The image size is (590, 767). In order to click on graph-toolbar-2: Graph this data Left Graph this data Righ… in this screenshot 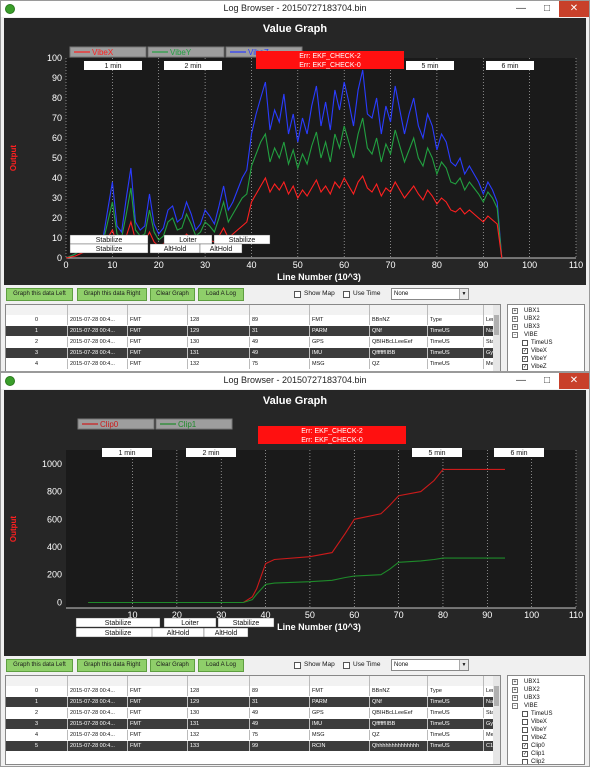, I will do `click(295, 666)`.